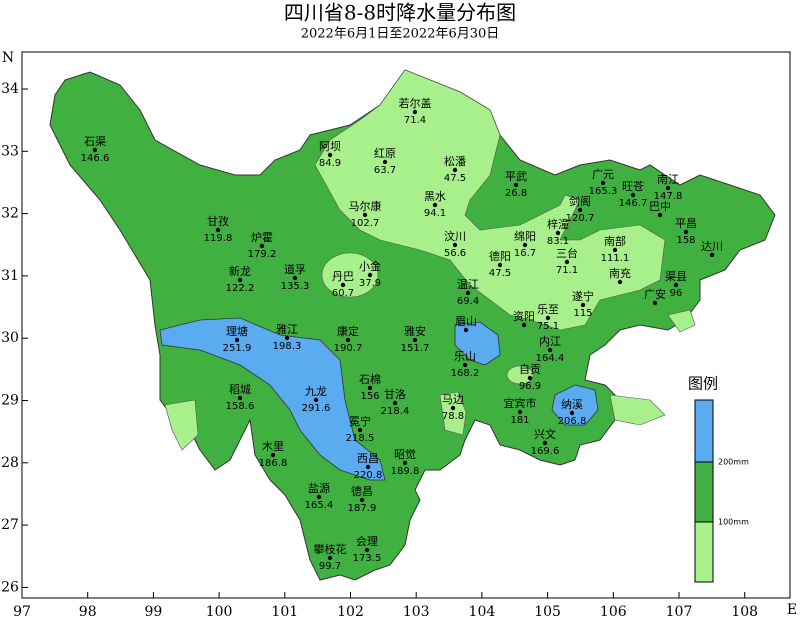  Describe the element at coordinates (567, 270) in the screenshot. I see `station-value: 71.1` at that location.